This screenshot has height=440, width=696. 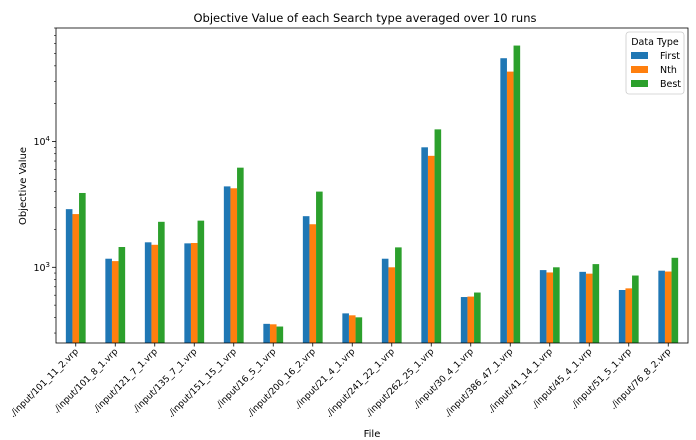 What do you see at coordinates (655, 42) in the screenshot?
I see `legend-title: Data Type` at bounding box center [655, 42].